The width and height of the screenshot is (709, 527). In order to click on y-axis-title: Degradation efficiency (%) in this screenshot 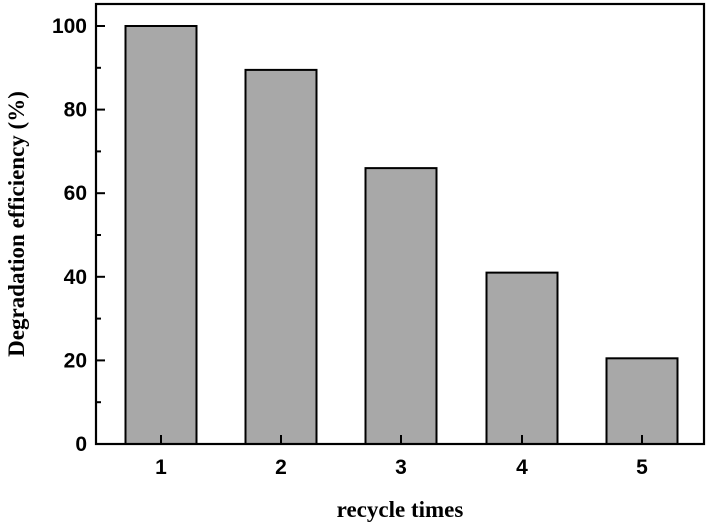, I will do `click(16, 224)`.